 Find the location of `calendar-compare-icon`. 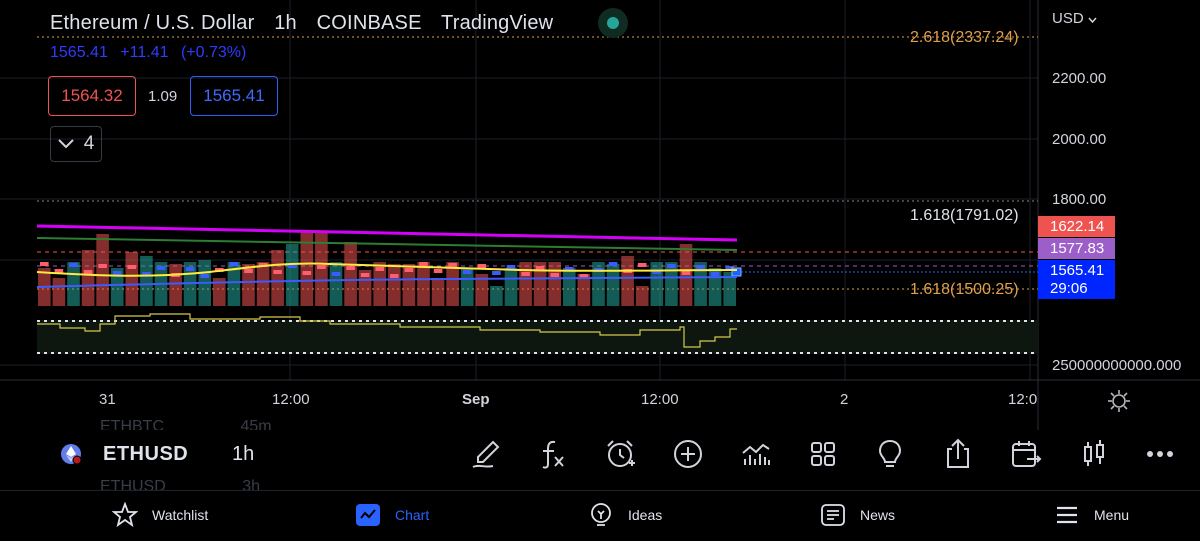

calendar-compare-icon is located at coordinates (1027, 454).